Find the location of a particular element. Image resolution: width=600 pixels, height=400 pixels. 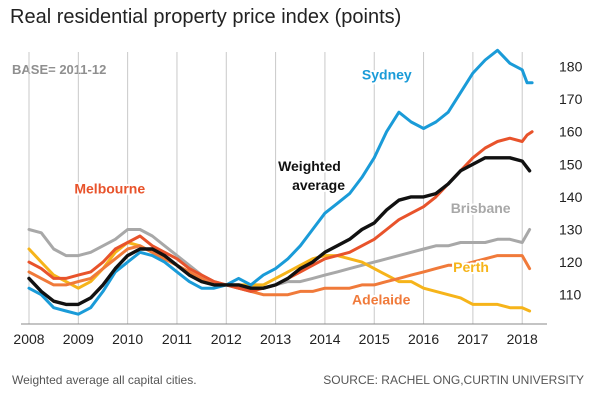

source-credit: SOURCE: RACHEL ONG,CURTIN UNIVERSITY is located at coordinates (453, 380).